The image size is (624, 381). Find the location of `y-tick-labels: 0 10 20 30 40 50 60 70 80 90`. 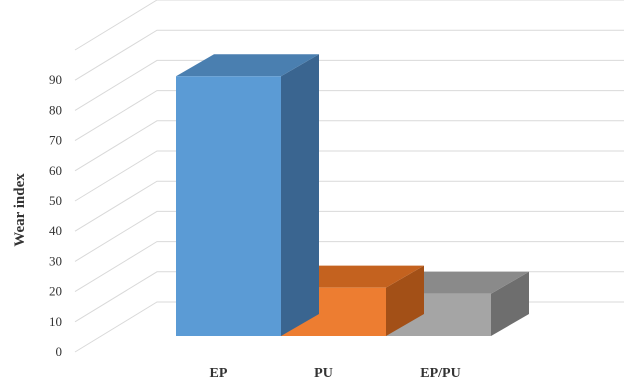

y-tick-labels: 0 10 20 30 40 50 60 70 80 90 is located at coordinates (55, 215).